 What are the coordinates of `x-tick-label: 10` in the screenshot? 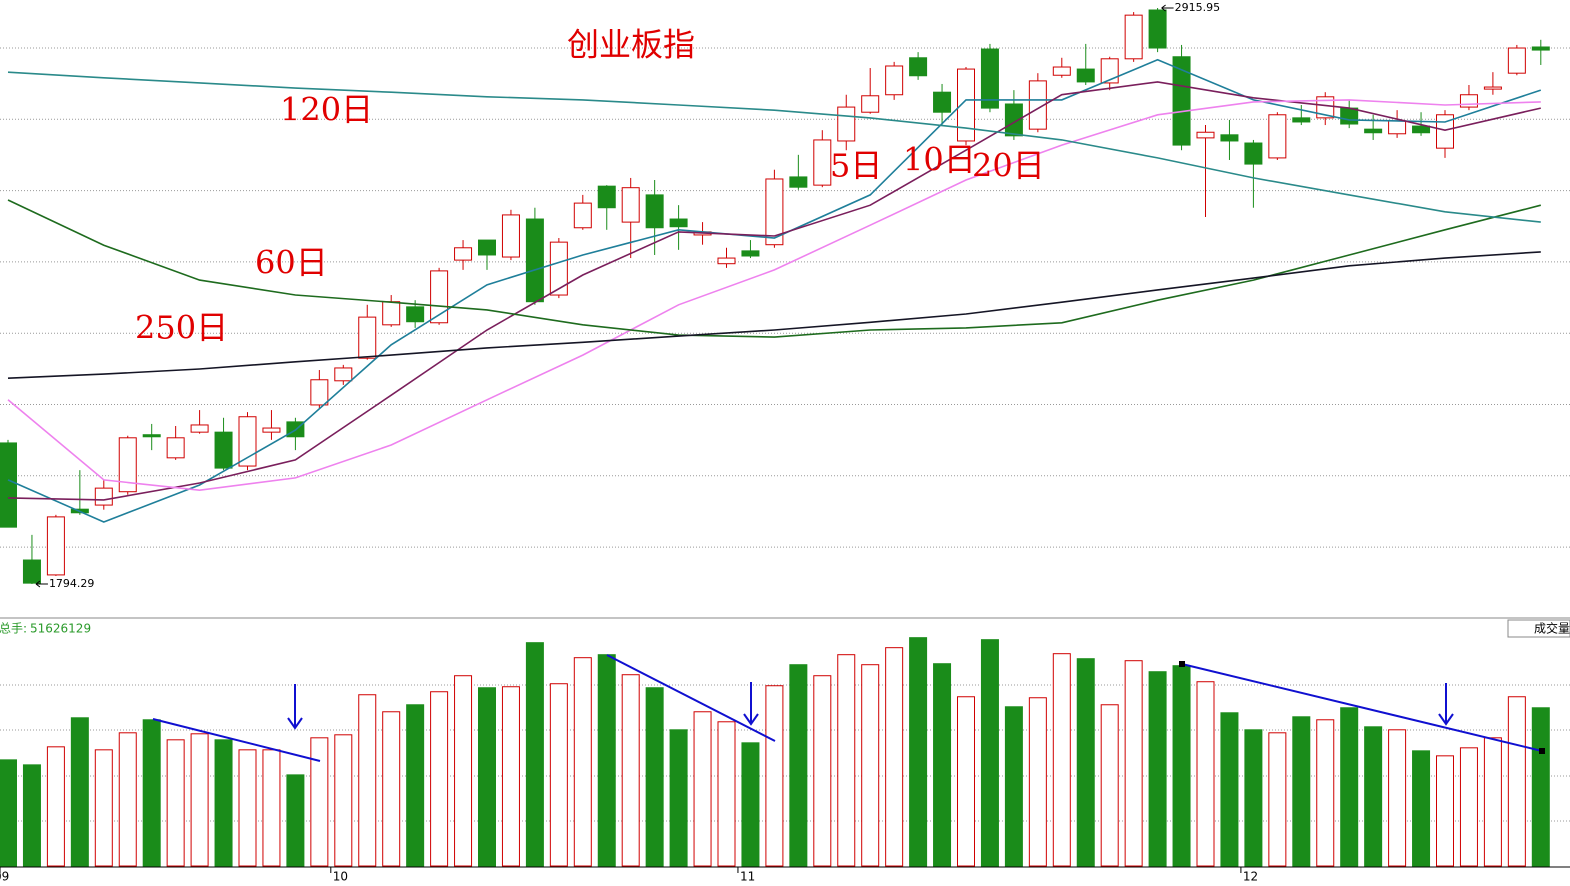 It's located at (340, 877).